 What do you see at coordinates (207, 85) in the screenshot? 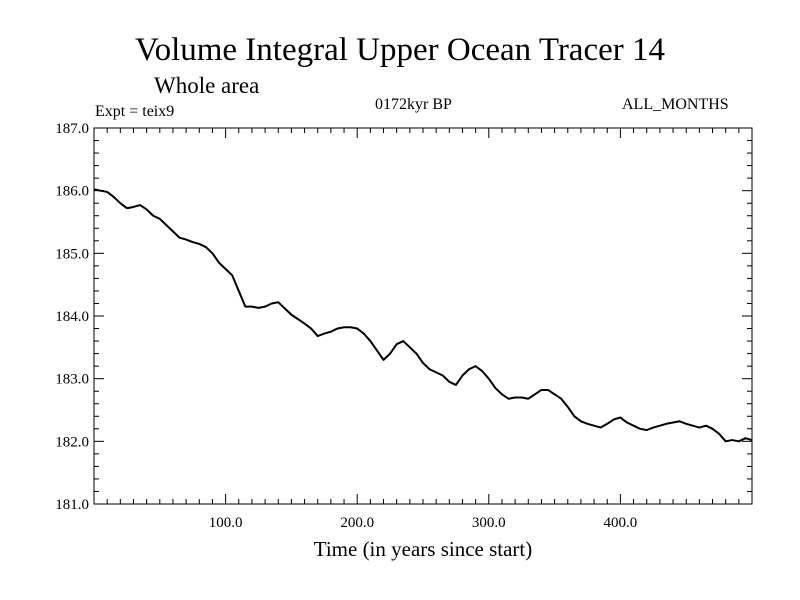
I see `chart-subtitle: Whole area` at bounding box center [207, 85].